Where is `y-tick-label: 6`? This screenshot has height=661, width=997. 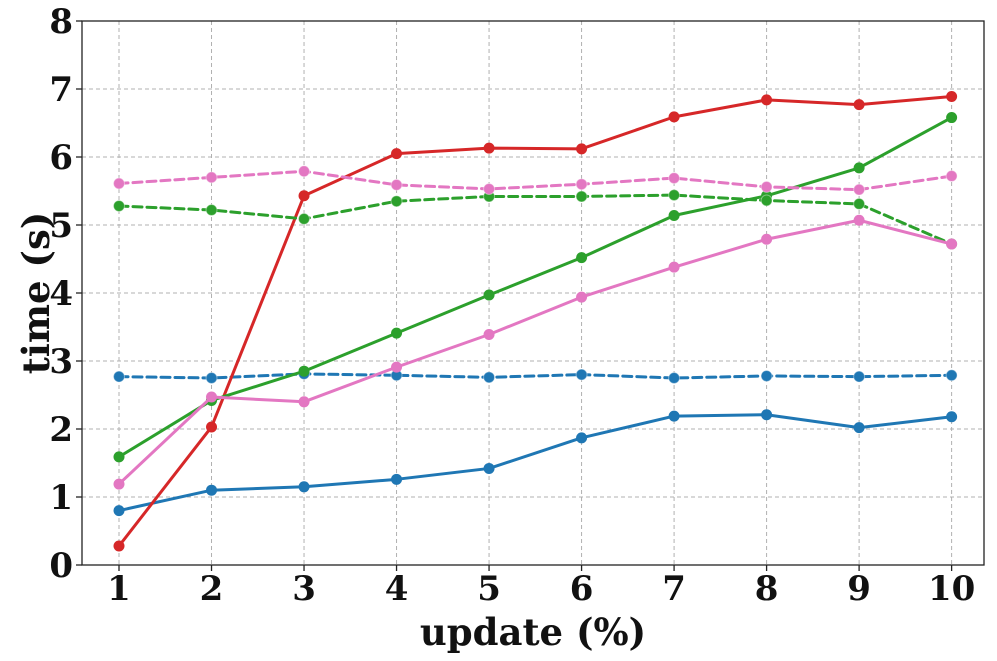
y-tick-label: 6 is located at coordinates (61, 158).